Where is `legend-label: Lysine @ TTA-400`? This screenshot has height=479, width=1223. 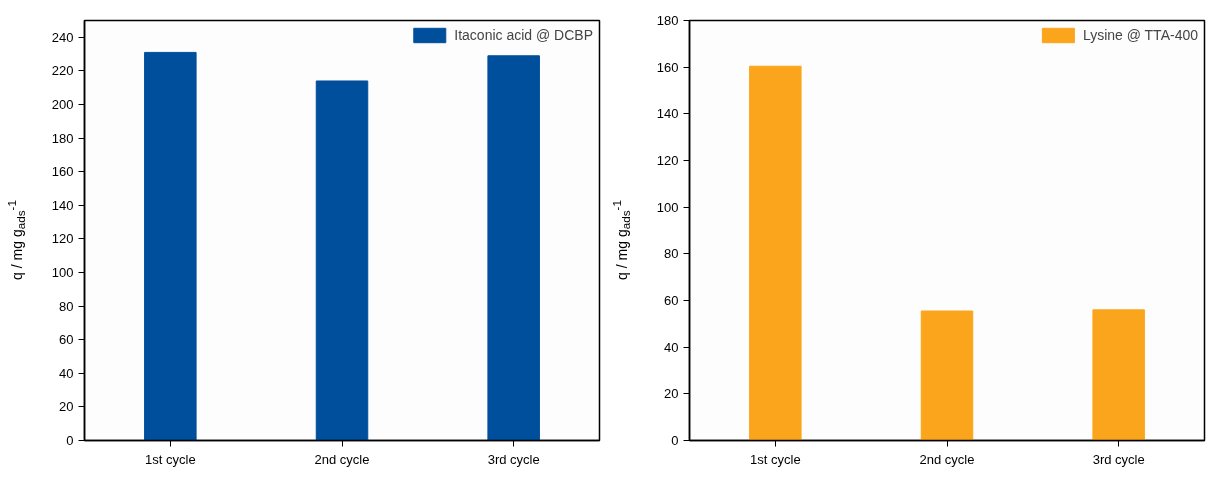
legend-label: Lysine @ TTA-400 is located at coordinates (1140, 35).